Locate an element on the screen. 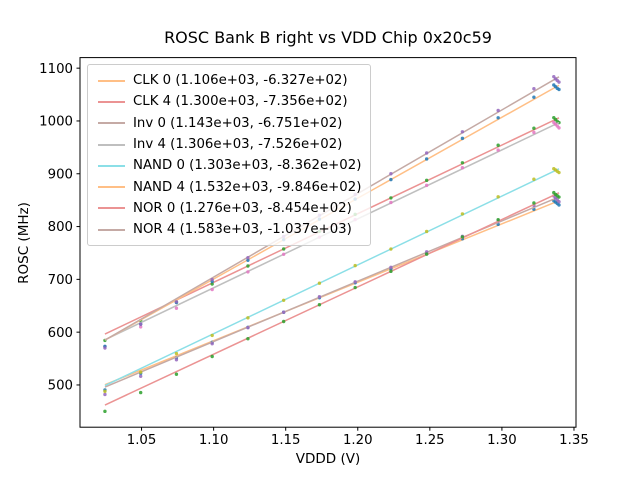 Image resolution: width=640 pixels, height=480 pixels. y-tick-label: 1100 is located at coordinates (56, 69).